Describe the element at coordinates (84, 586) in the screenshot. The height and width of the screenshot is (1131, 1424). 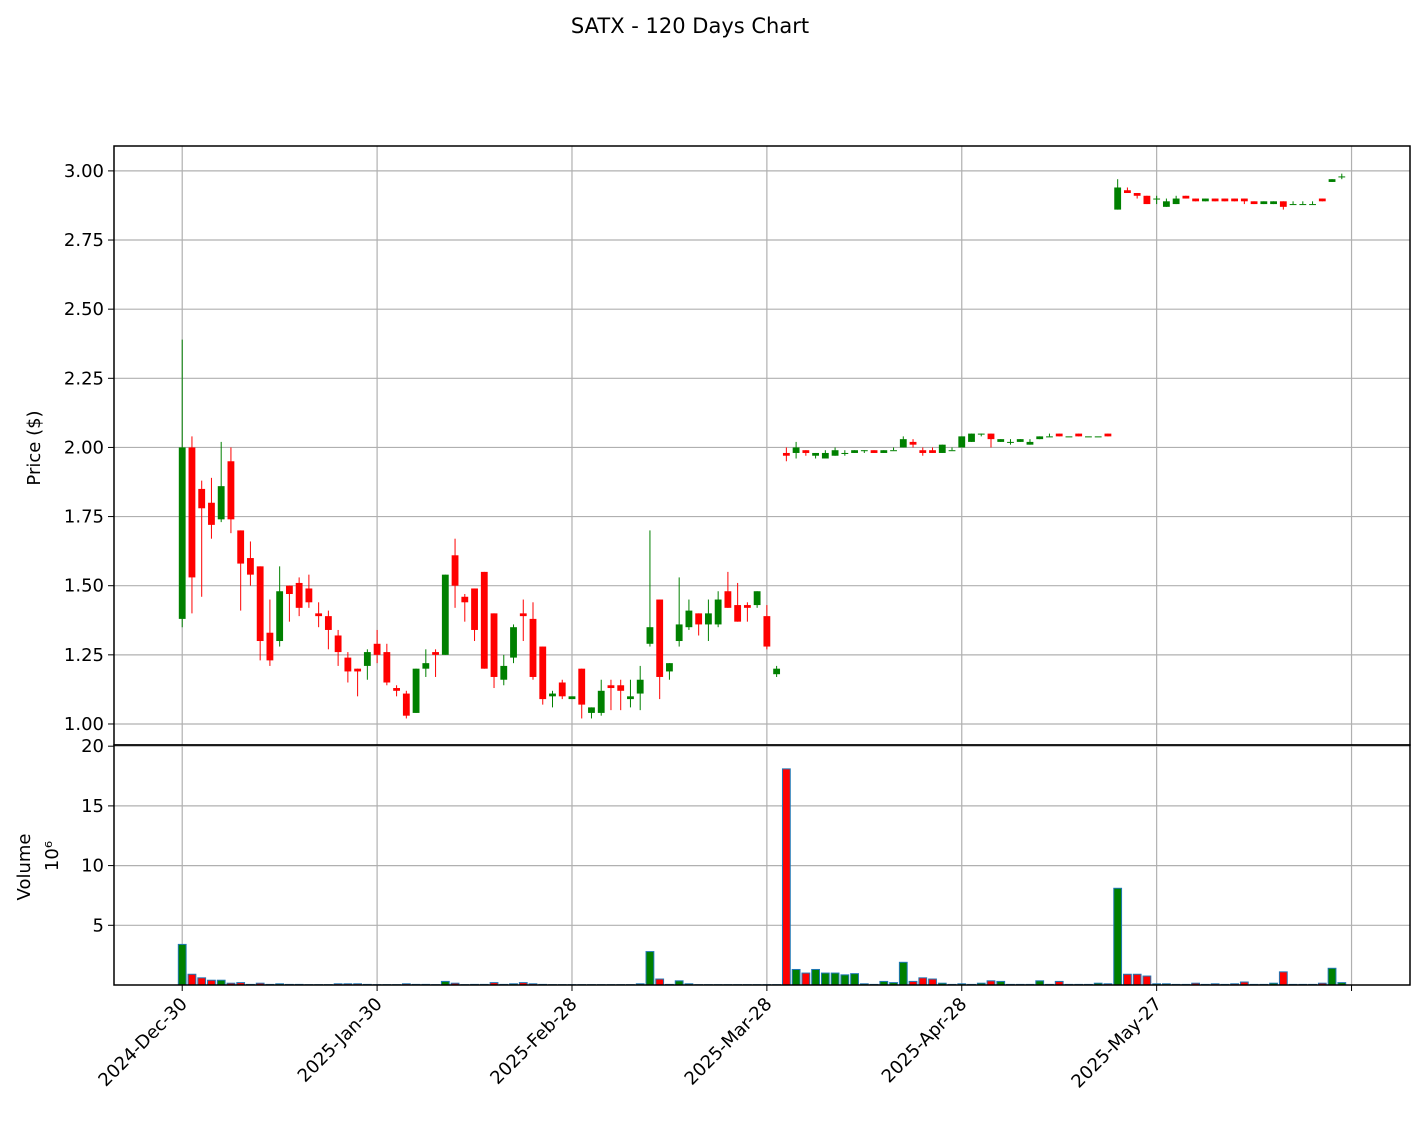
I see `y-tick-label: 1.50` at that location.